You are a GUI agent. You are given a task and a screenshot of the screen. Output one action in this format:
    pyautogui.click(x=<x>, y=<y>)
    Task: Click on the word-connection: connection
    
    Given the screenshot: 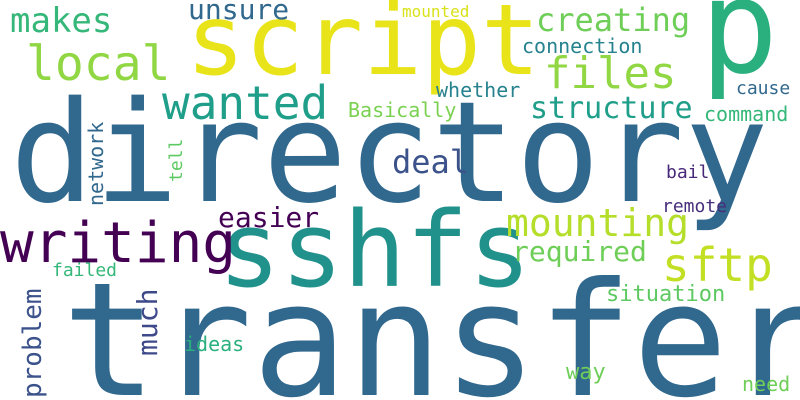 What is the action you would take?
    pyautogui.click(x=582, y=46)
    